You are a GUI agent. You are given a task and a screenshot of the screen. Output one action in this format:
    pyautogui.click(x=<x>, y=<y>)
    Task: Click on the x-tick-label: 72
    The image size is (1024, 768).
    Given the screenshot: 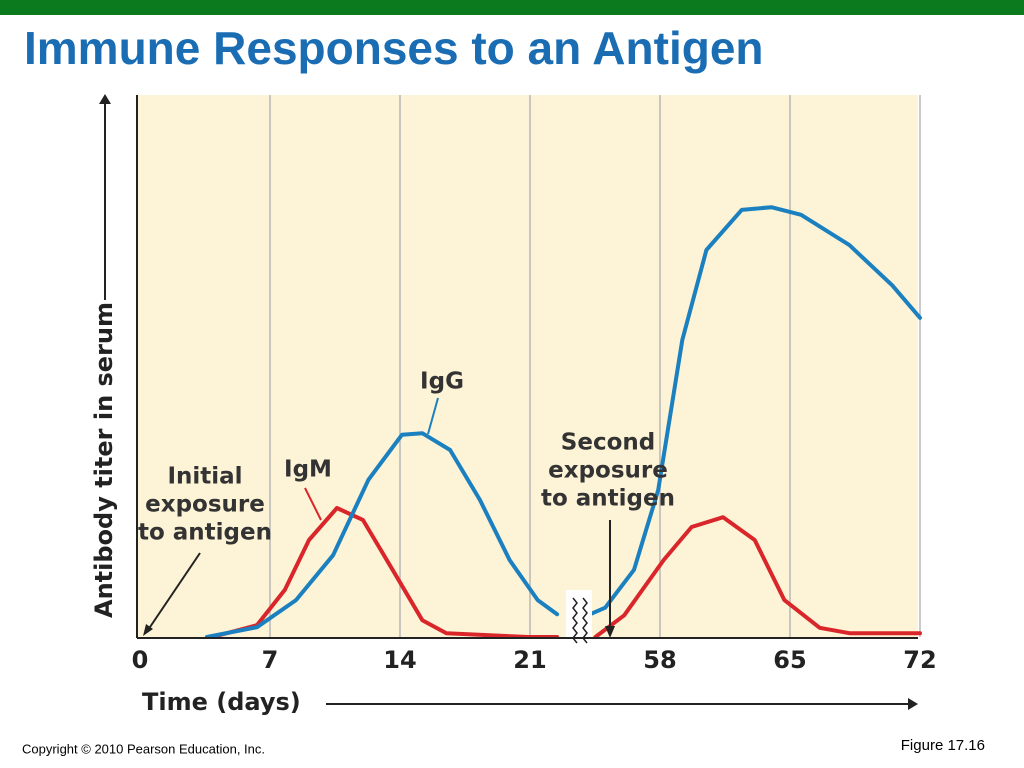 What is the action you would take?
    pyautogui.click(x=919, y=660)
    